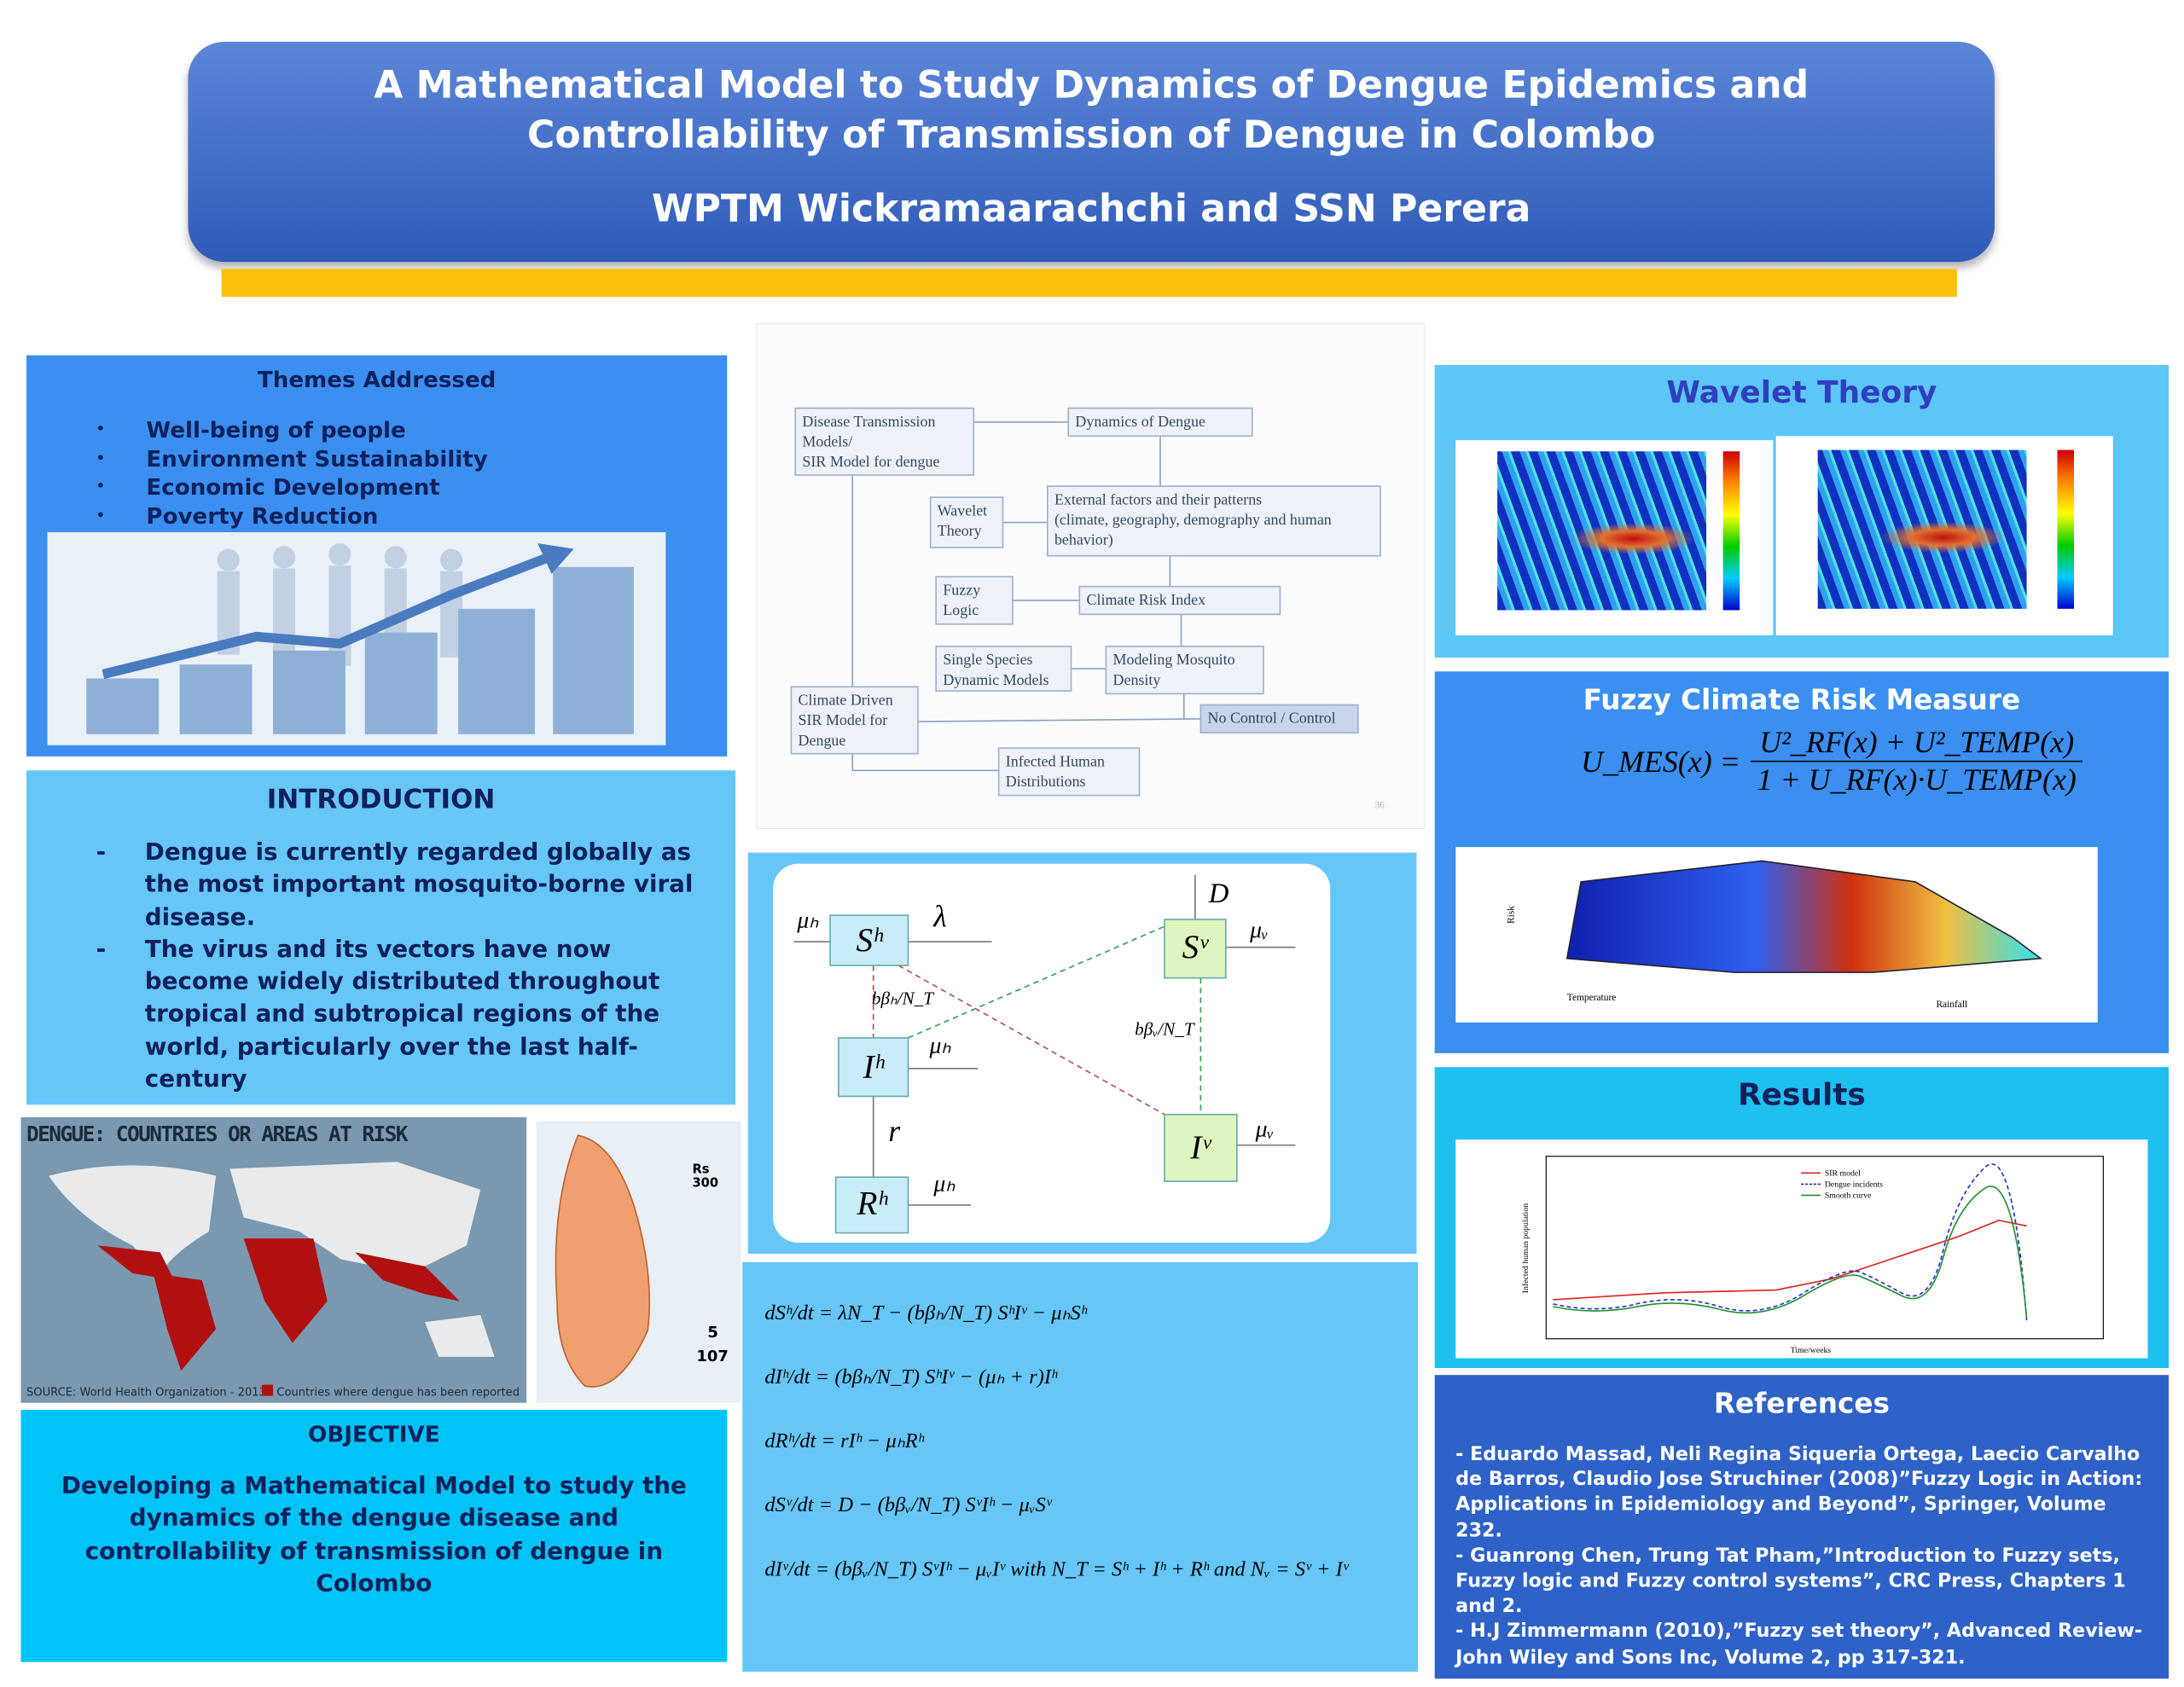  I want to click on legend-entry: Dengue incidents, so click(1854, 1185).